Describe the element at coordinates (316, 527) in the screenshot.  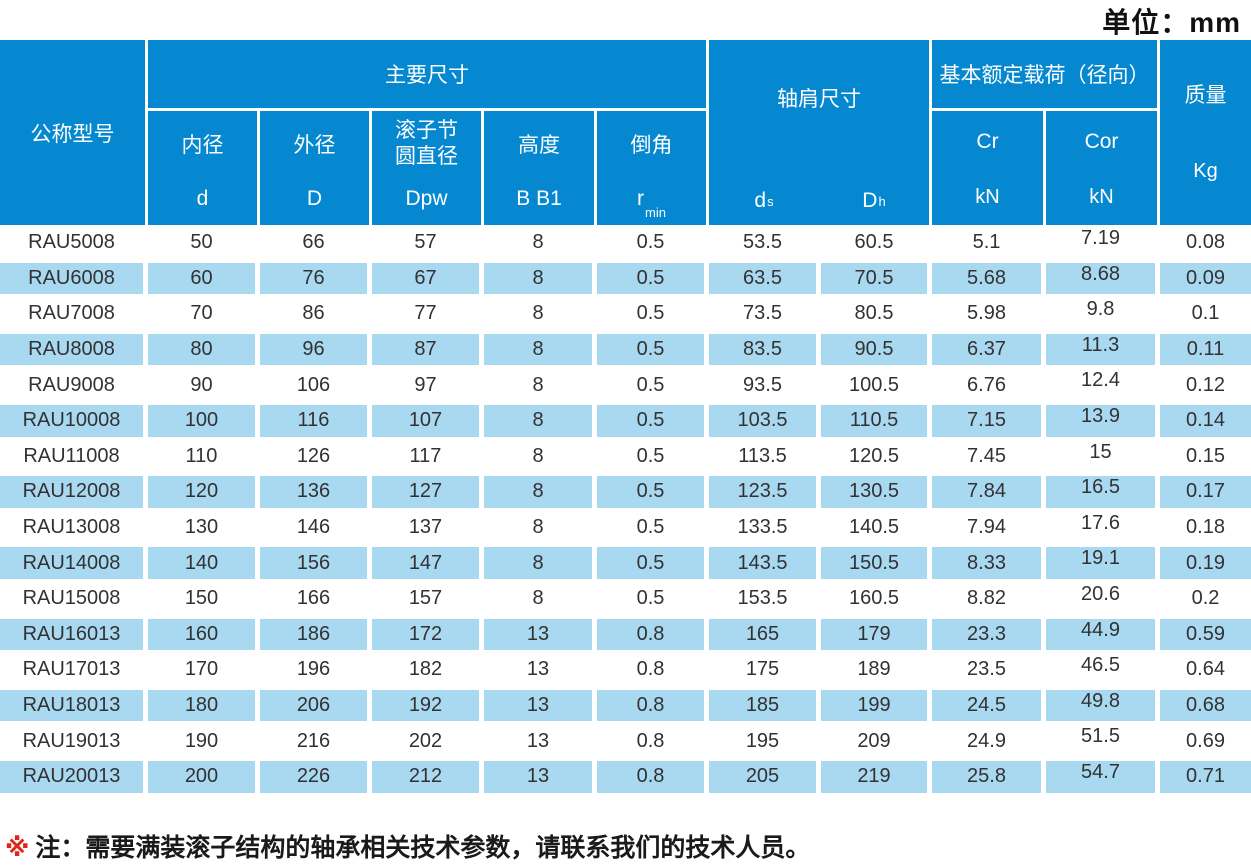
I see `cell-outer-diameter-D: 146` at that location.